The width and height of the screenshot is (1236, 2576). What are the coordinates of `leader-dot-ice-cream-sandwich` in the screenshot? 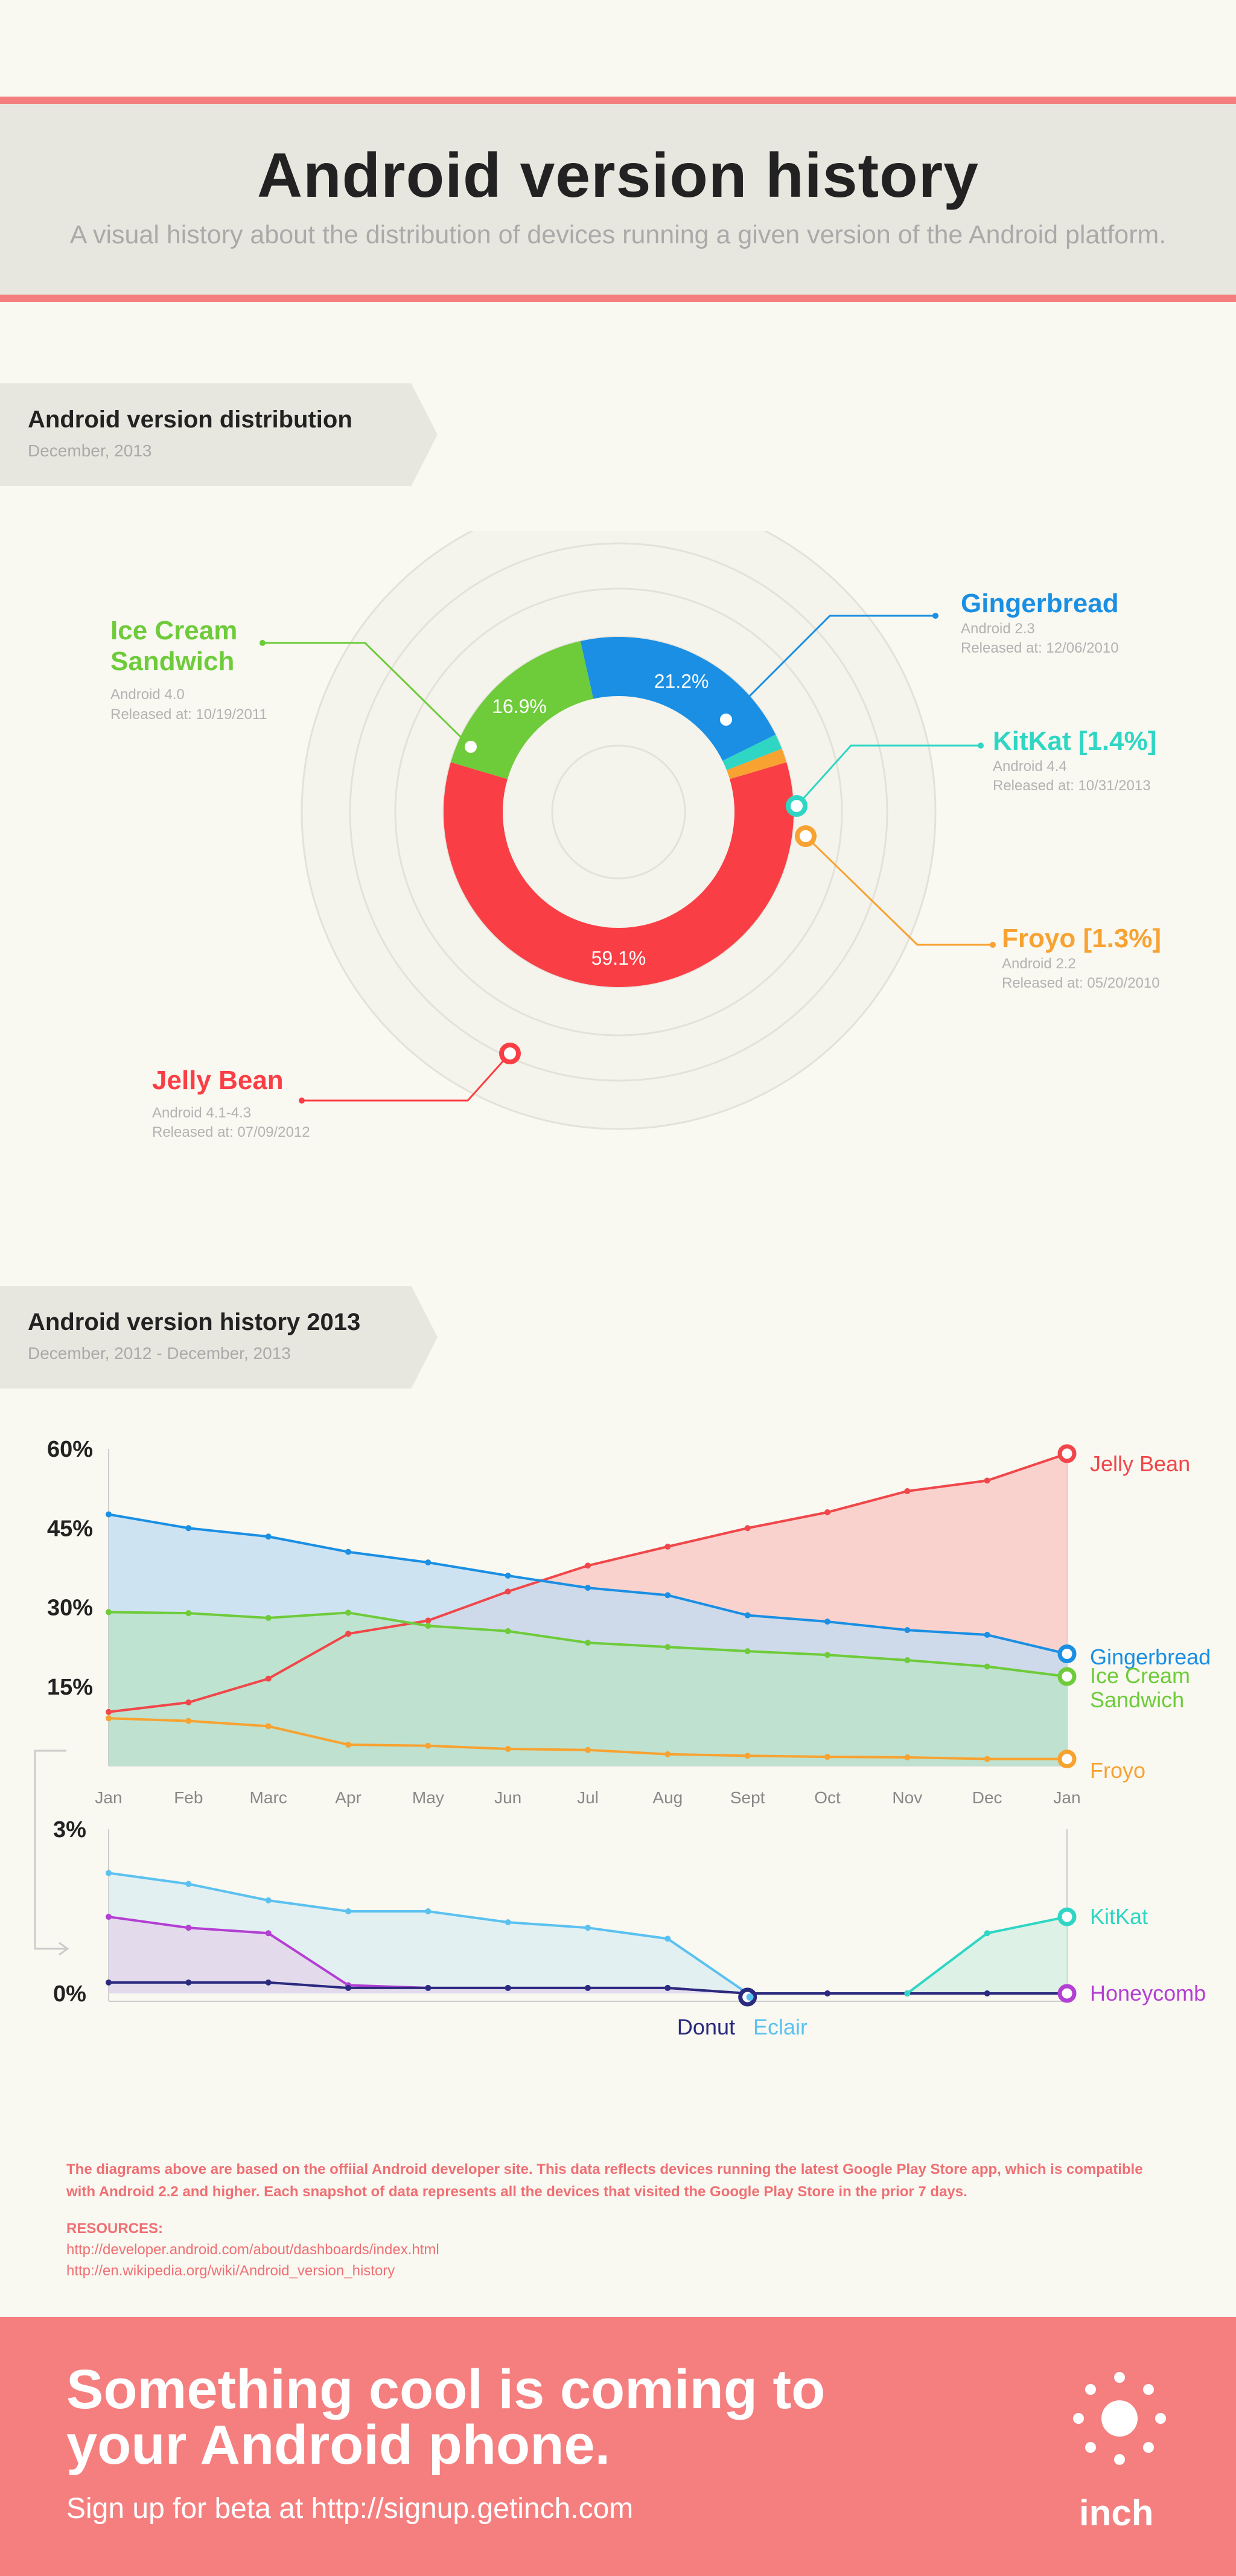 It's located at (263, 643).